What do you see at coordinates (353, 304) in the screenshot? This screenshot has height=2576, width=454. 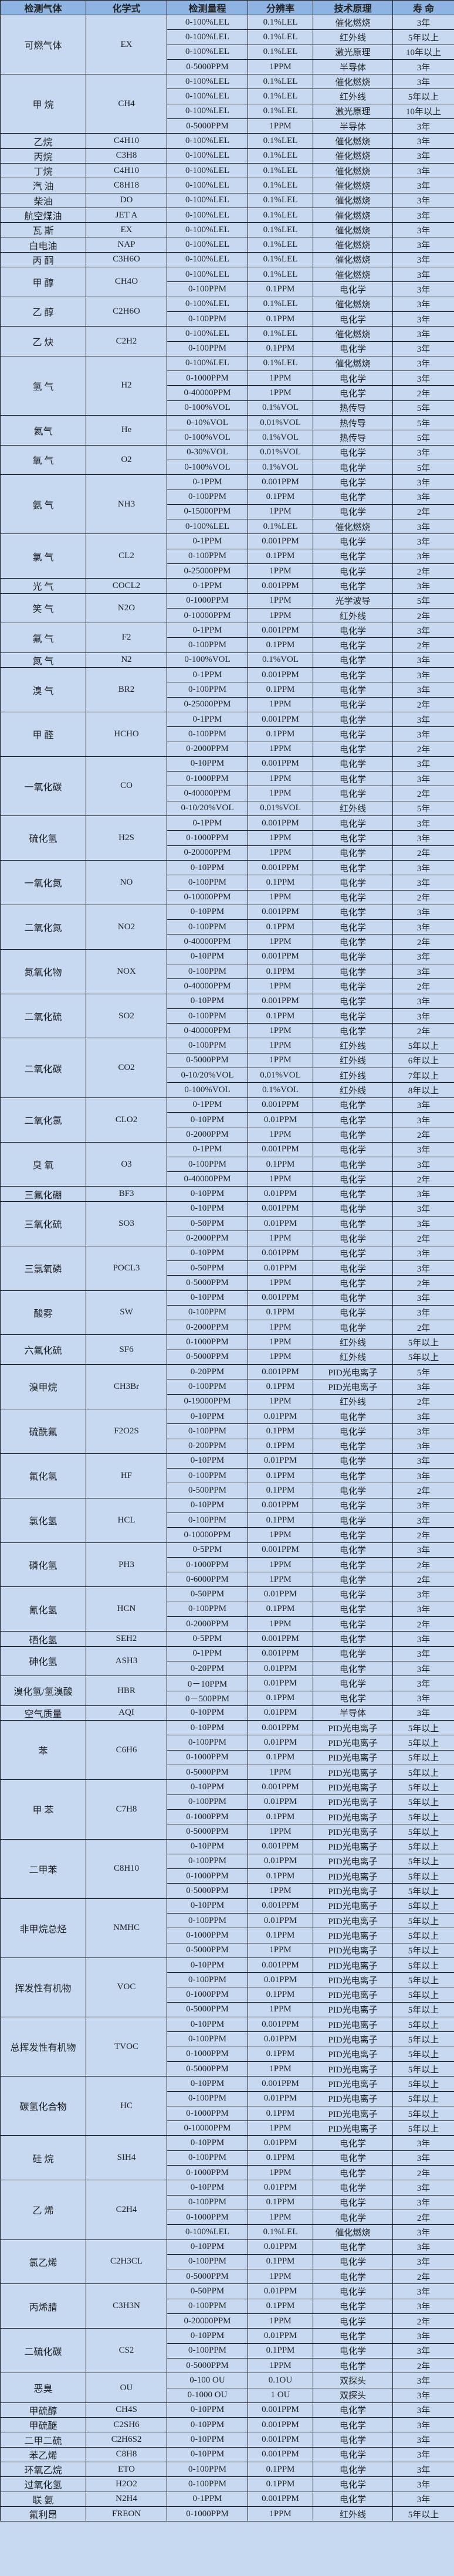 I see `cell-technology: 催化燃烧` at bounding box center [353, 304].